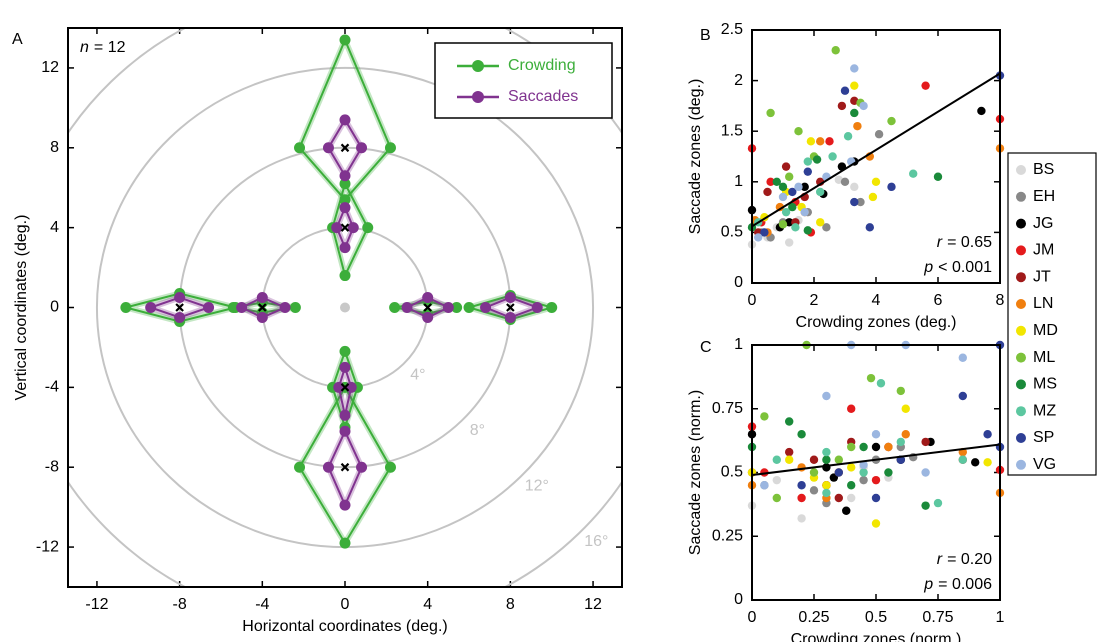 The height and width of the screenshot is (642, 1099). Describe the element at coordinates (54, 227) in the screenshot. I see `y-tick-label: 4` at that location.